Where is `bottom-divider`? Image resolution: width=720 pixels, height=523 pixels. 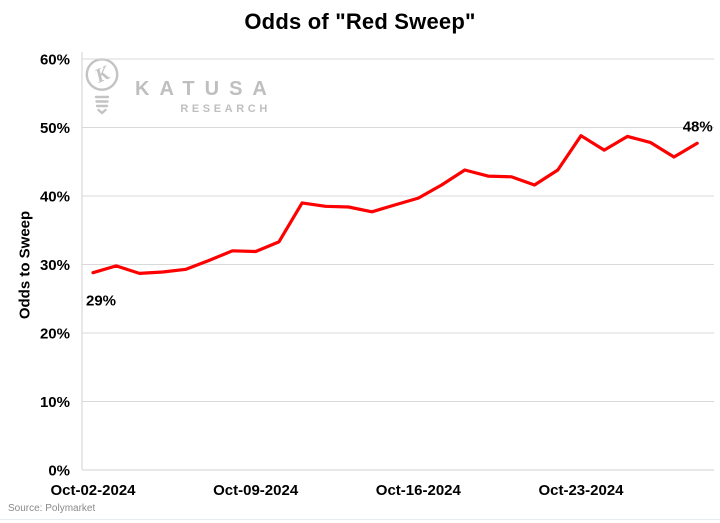
bottom-divider is located at coordinates (360, 519).